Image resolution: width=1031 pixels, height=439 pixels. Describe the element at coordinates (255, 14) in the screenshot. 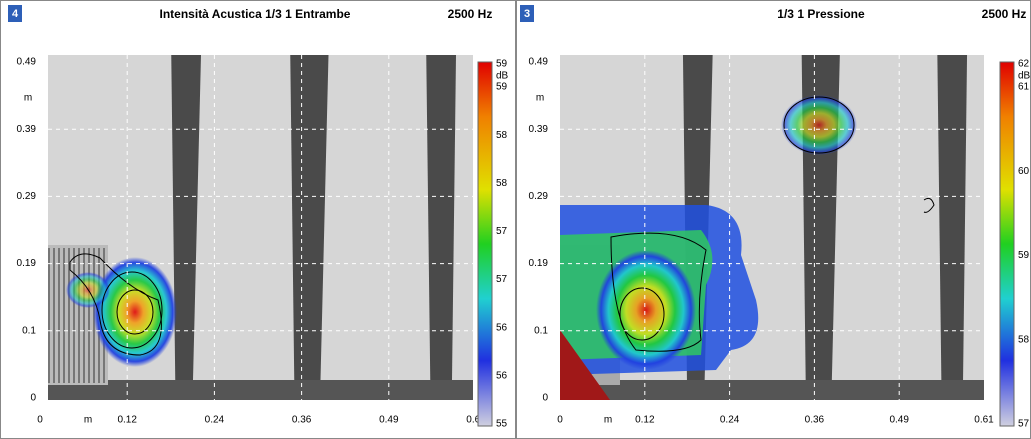

I see `panel-title: Intensità Acustica 1/3 1 Entrambe` at that location.